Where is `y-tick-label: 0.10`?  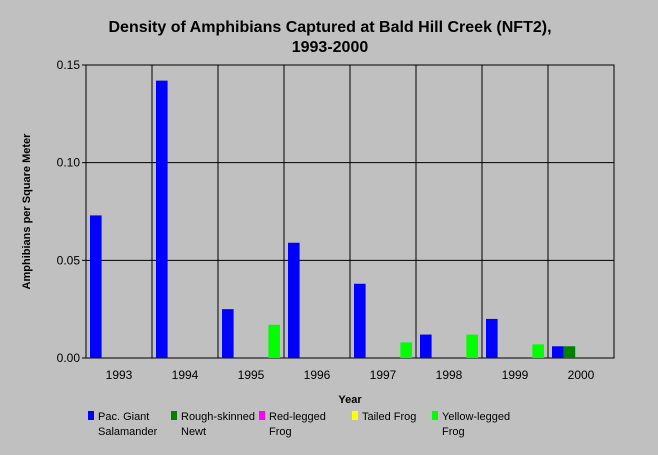
y-tick-label: 0.10 is located at coordinates (69, 163).